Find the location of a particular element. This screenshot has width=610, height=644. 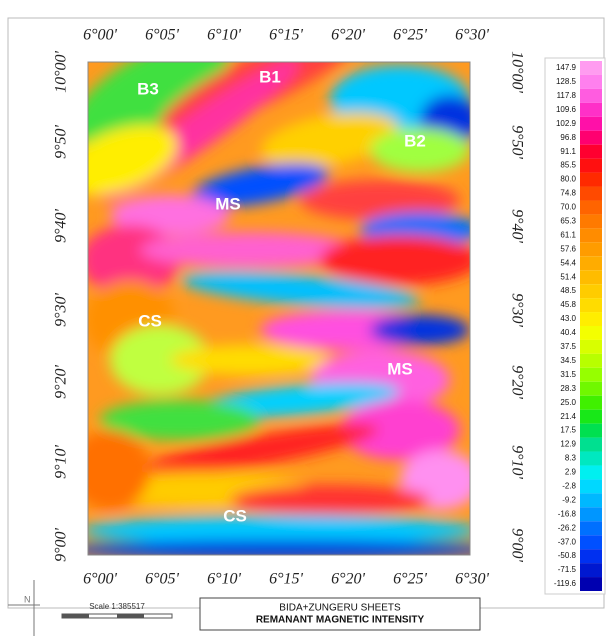

lon-label-top: 6°25' is located at coordinates (410, 35).